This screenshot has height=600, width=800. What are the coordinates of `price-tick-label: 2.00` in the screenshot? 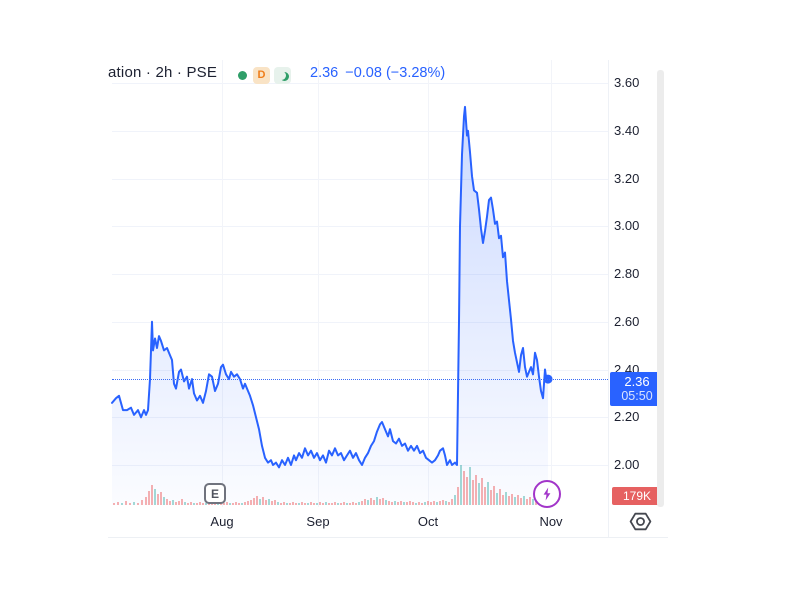 It's located at (627, 464).